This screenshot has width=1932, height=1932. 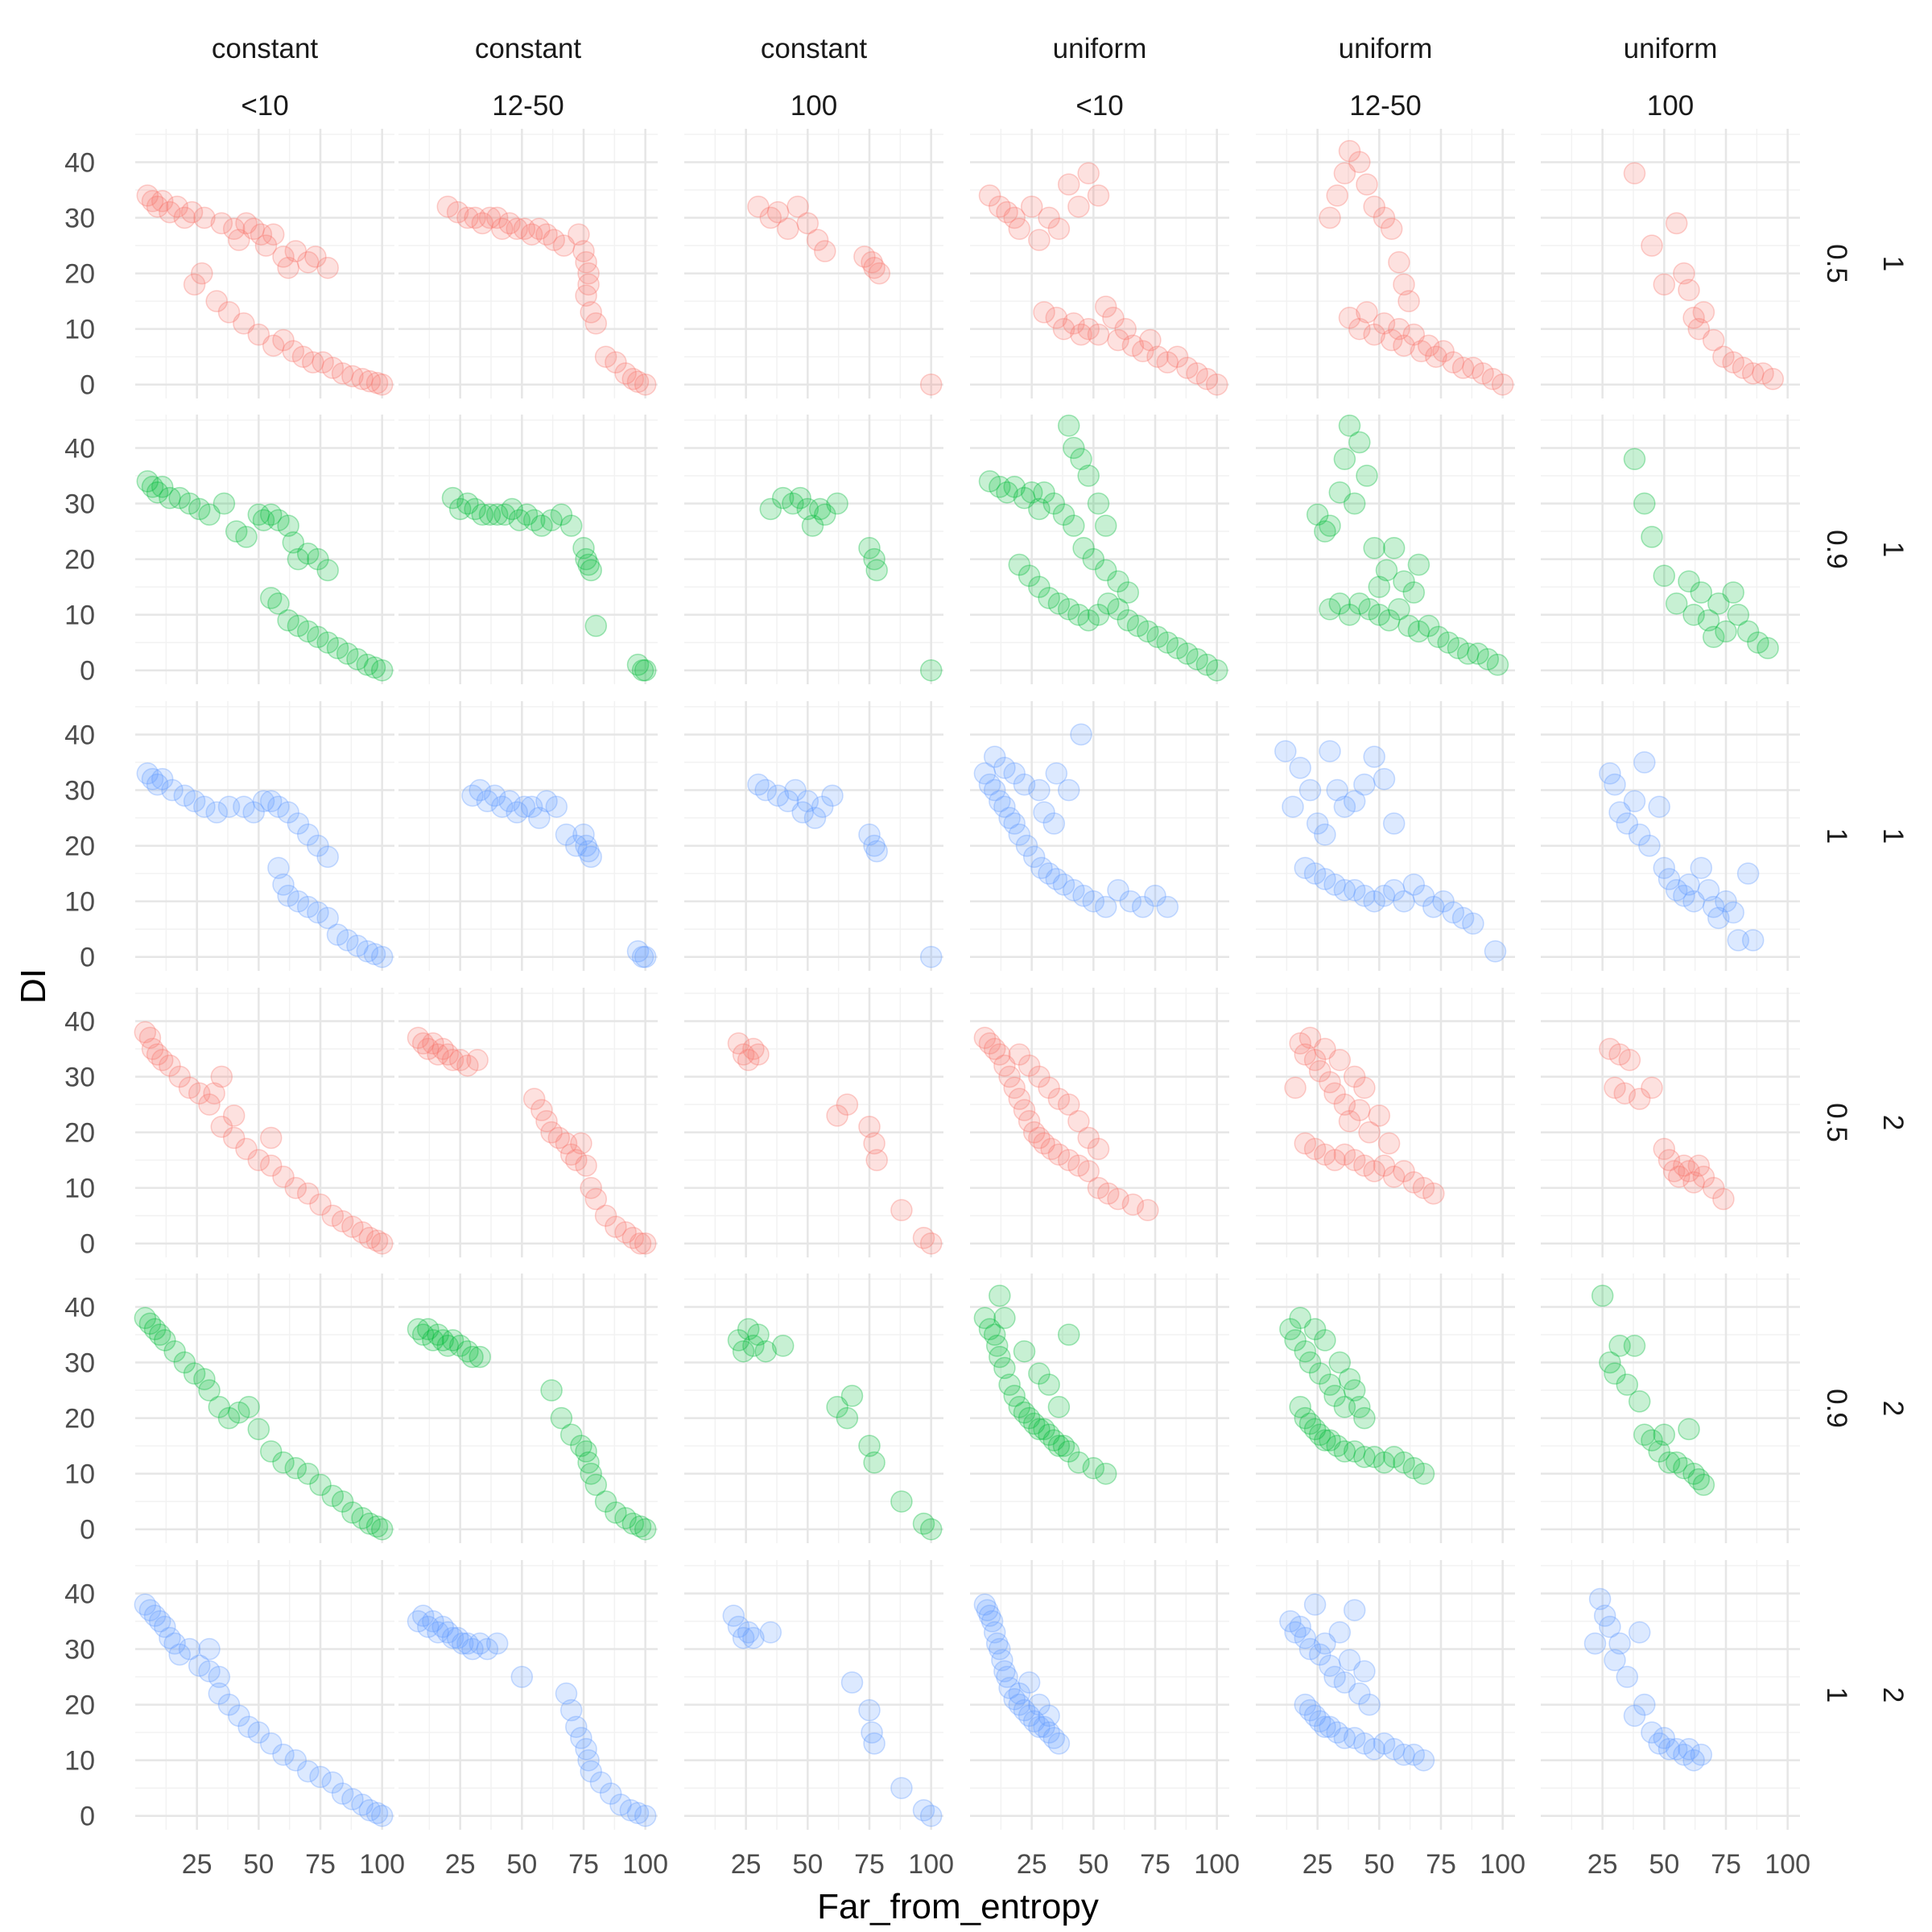 What do you see at coordinates (1602, 1864) in the screenshot?
I see `x-tick-label: 25` at bounding box center [1602, 1864].